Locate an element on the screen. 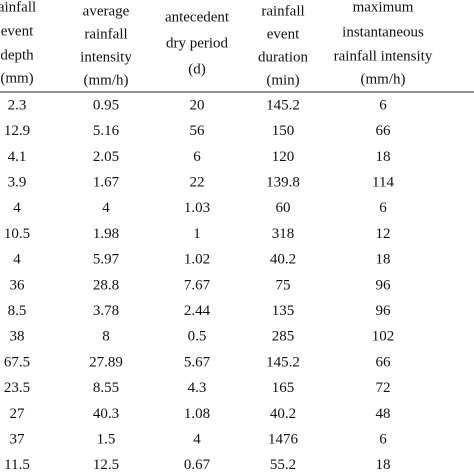  cell: 8.55 is located at coordinates (106, 388).